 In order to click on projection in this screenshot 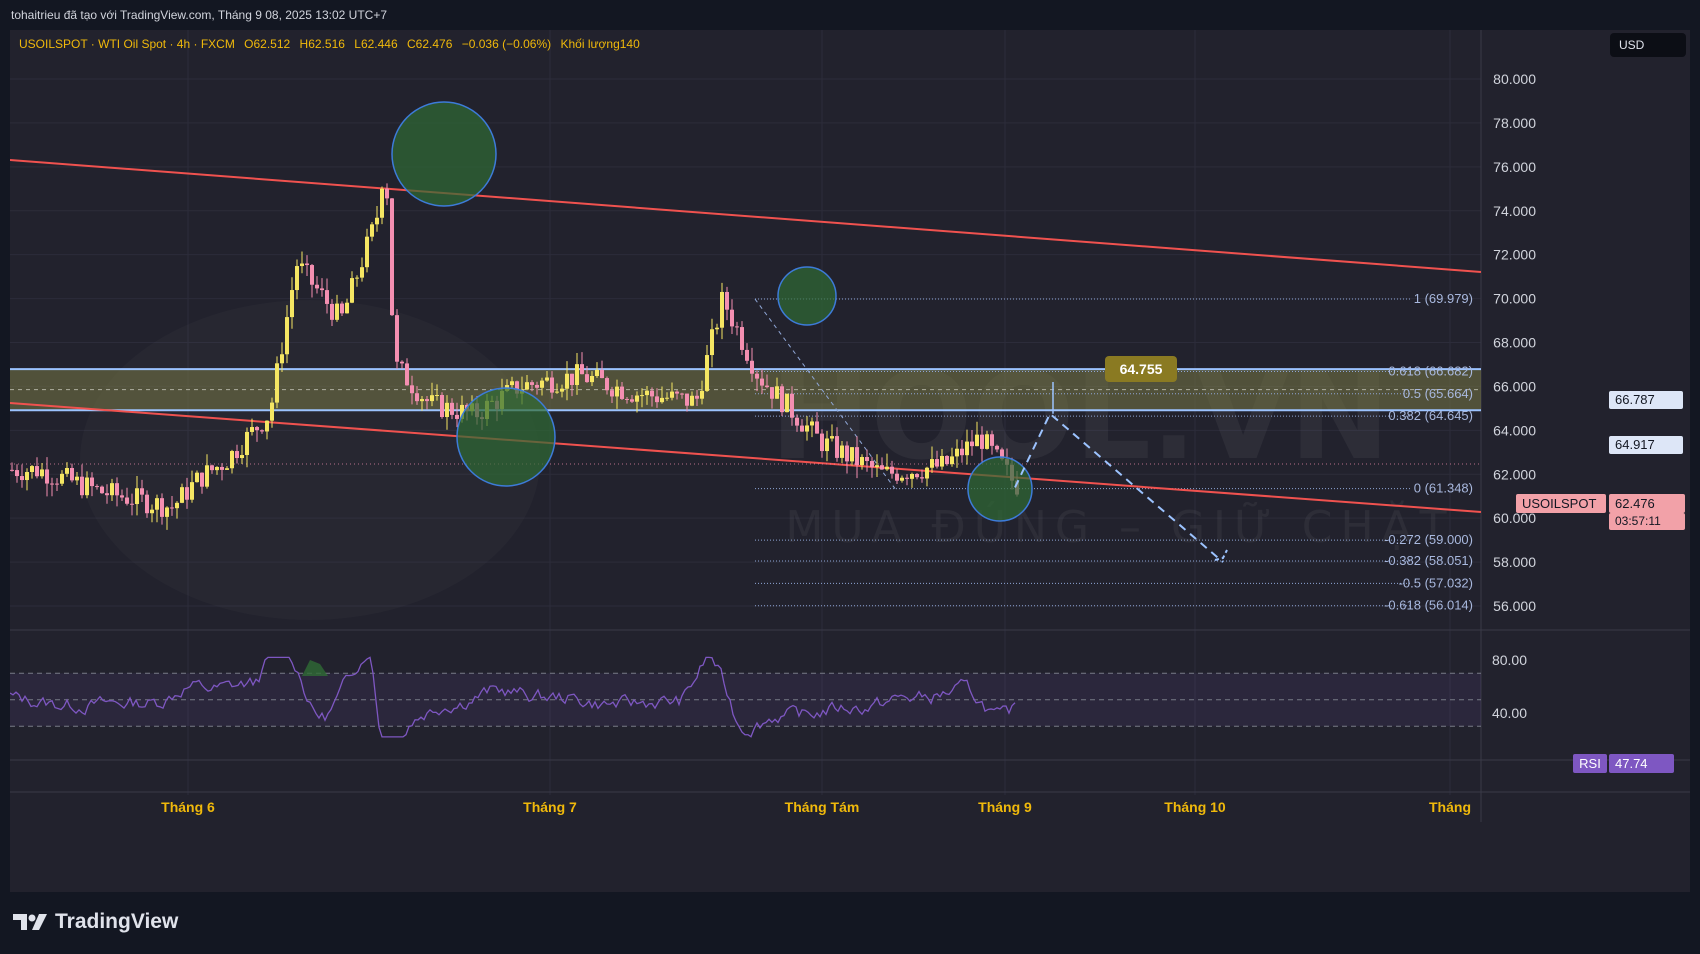, I will do `click(1121, 472)`.